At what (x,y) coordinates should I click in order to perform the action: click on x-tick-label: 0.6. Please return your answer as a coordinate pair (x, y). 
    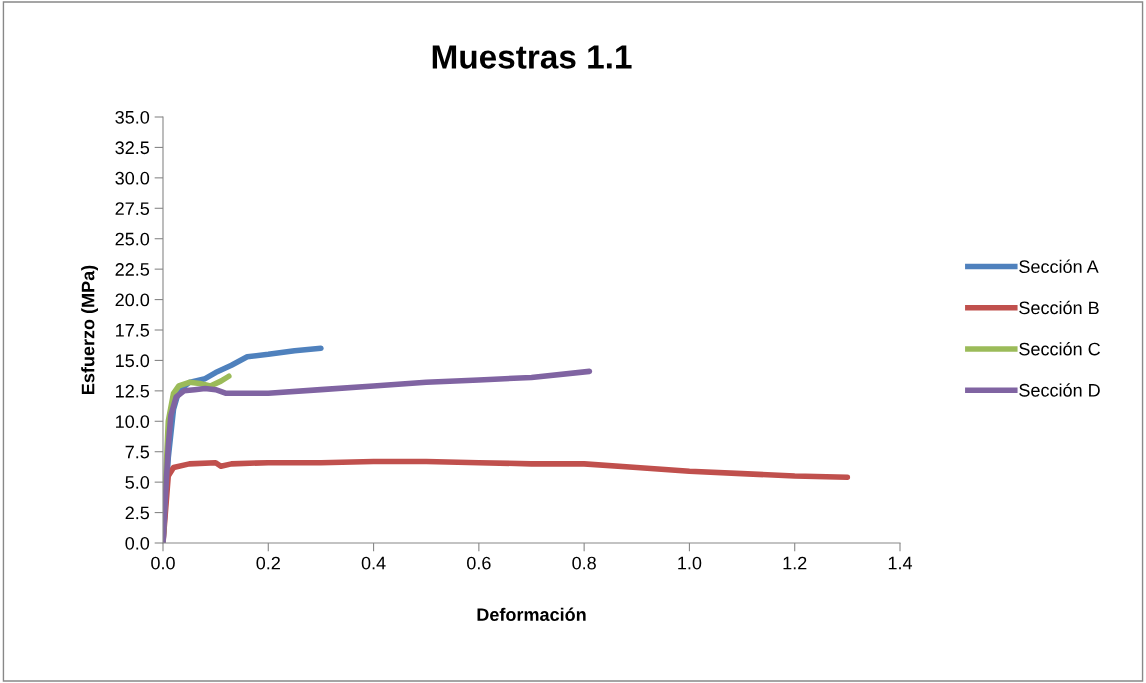
    Looking at the image, I should click on (479, 563).